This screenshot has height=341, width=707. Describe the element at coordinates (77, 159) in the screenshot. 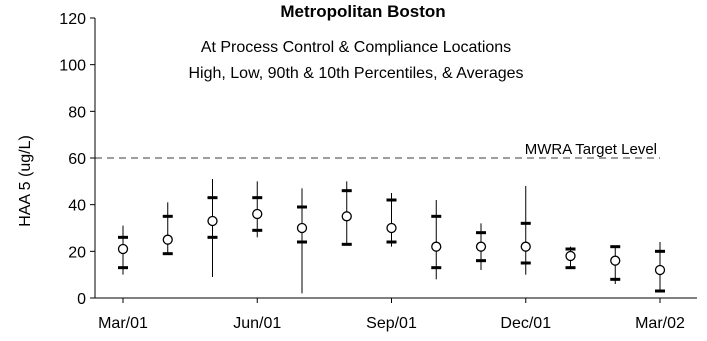

I see `y-tick-label: 60` at that location.